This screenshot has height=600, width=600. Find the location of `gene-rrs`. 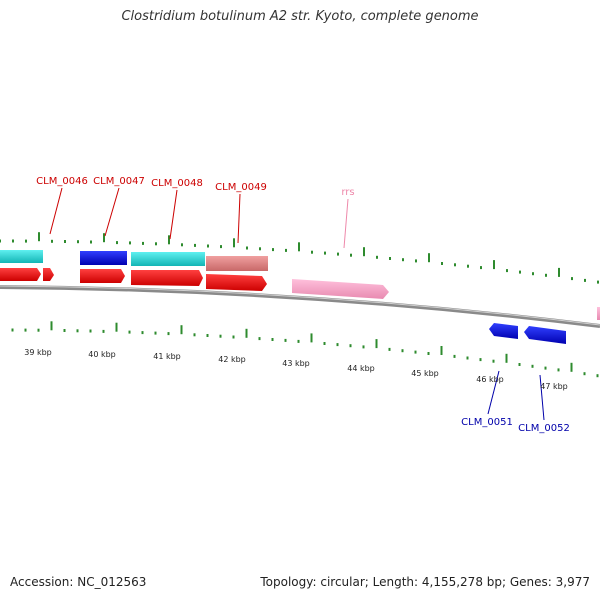

gene-rrs is located at coordinates (340, 289).